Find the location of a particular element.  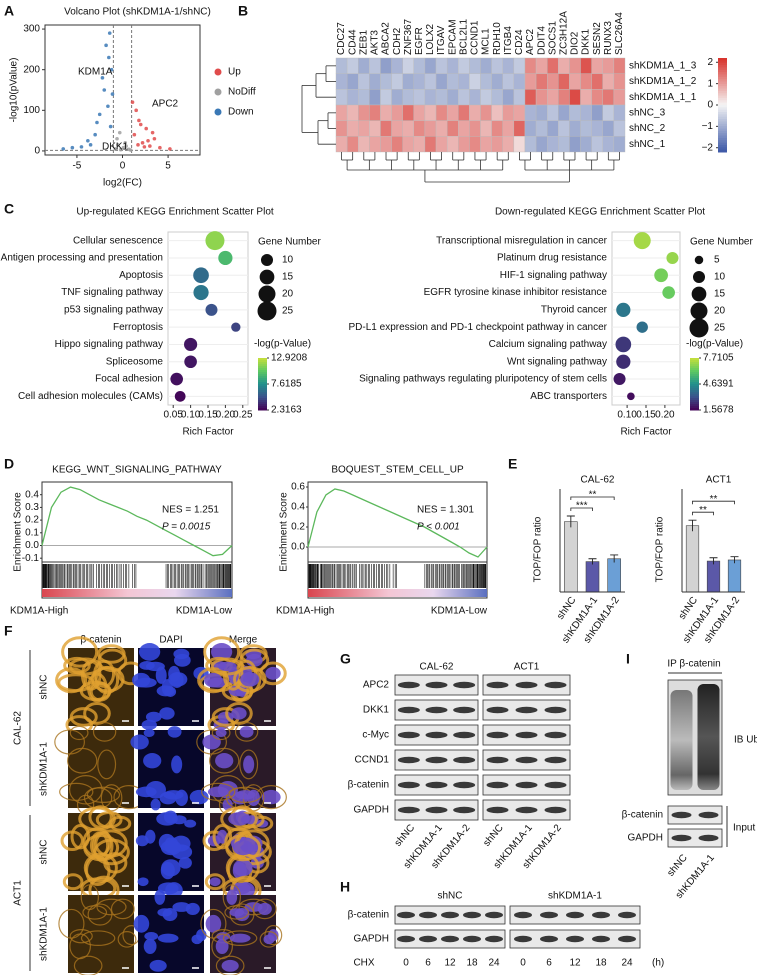

legend-marker is located at coordinates (218, 92).